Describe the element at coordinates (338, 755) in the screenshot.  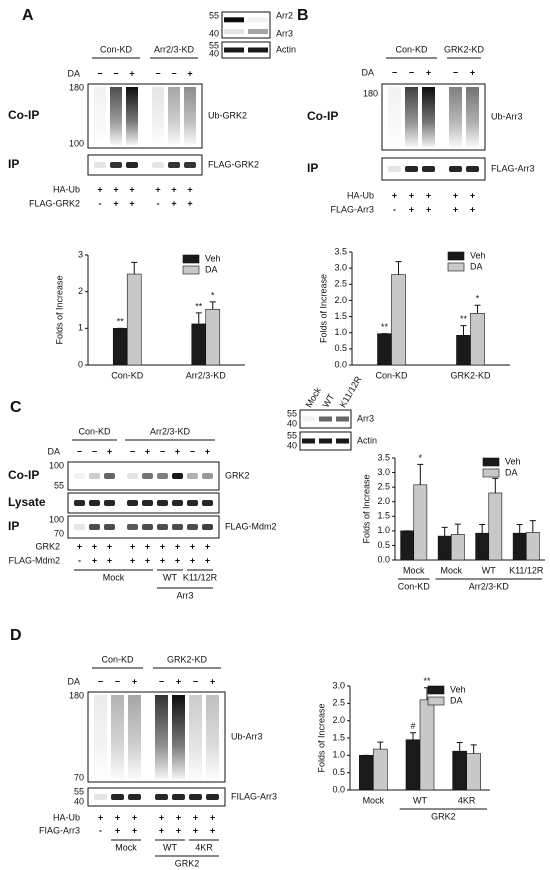
I see `y-tick-label: 1.0` at that location.